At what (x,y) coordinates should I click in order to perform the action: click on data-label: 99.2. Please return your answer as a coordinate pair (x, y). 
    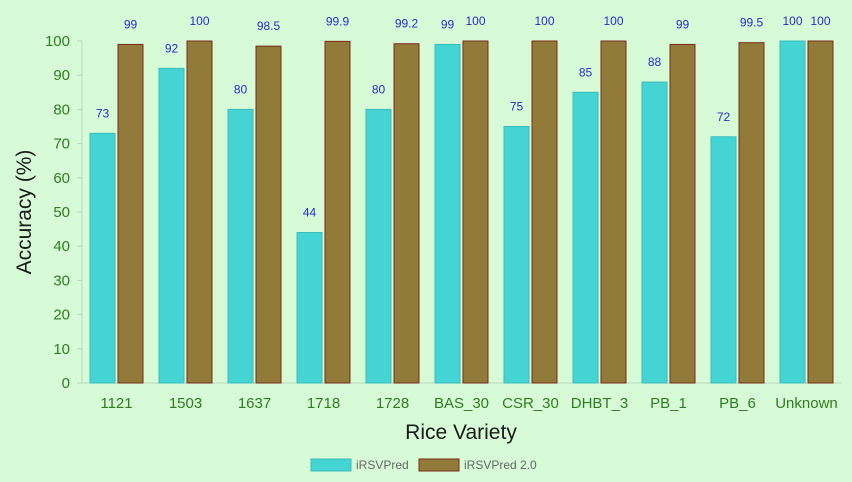
    Looking at the image, I should click on (407, 24).